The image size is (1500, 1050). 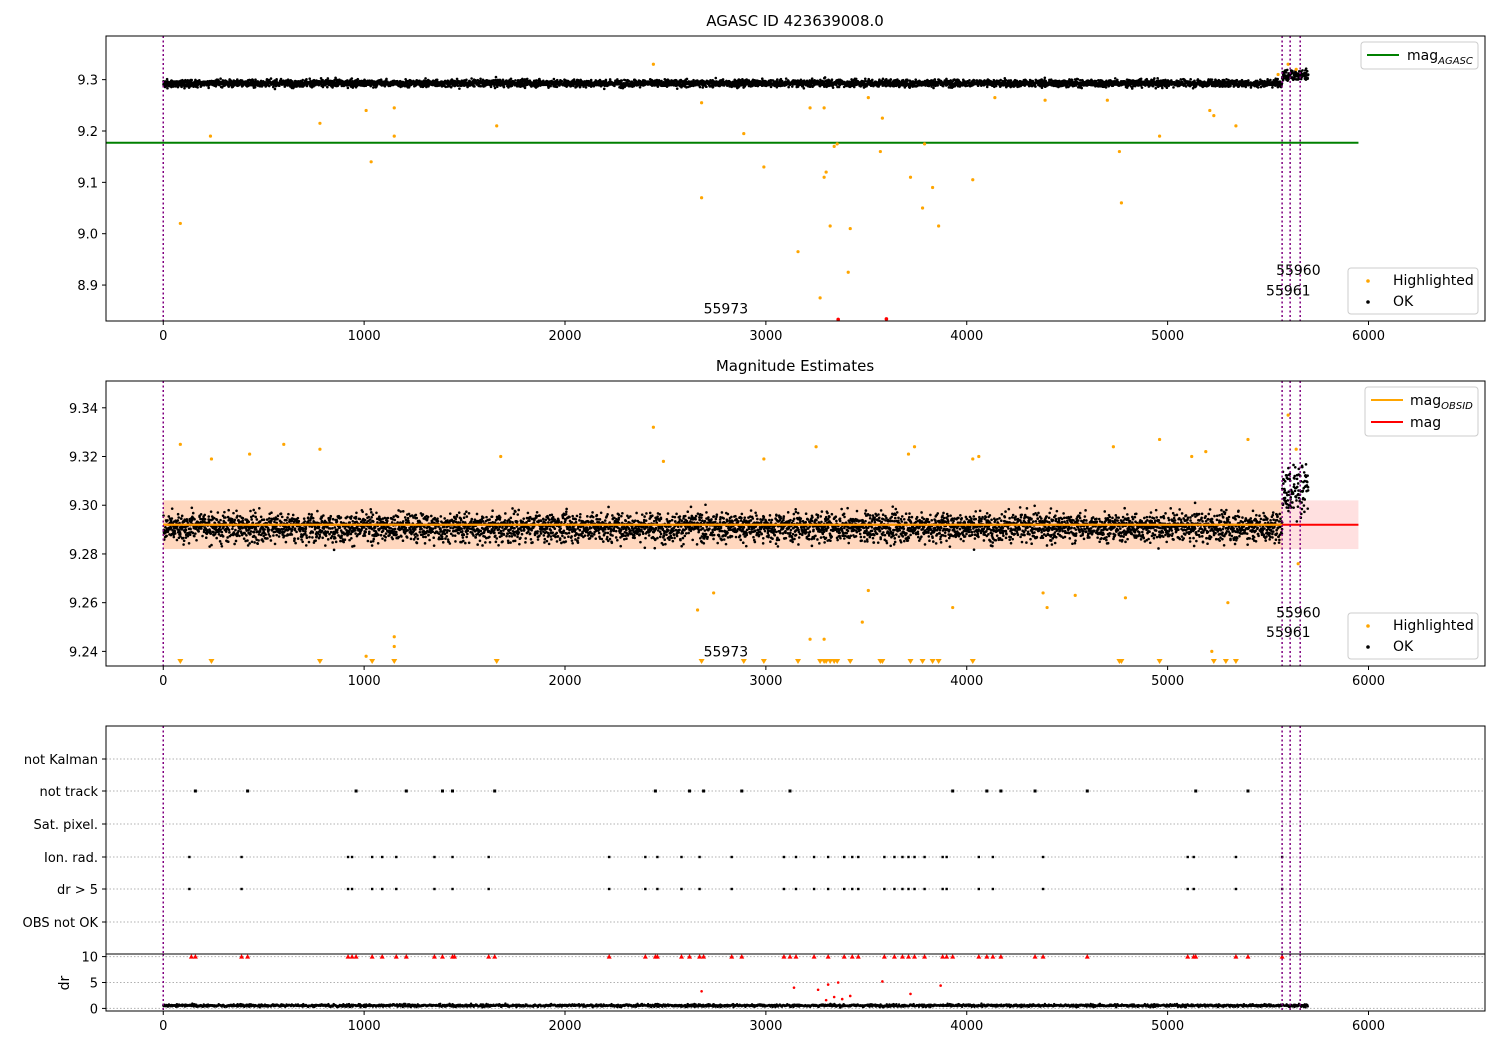 I want to click on panel-agasc-title: AGASC ID 423639008.0, so click(x=795, y=21).